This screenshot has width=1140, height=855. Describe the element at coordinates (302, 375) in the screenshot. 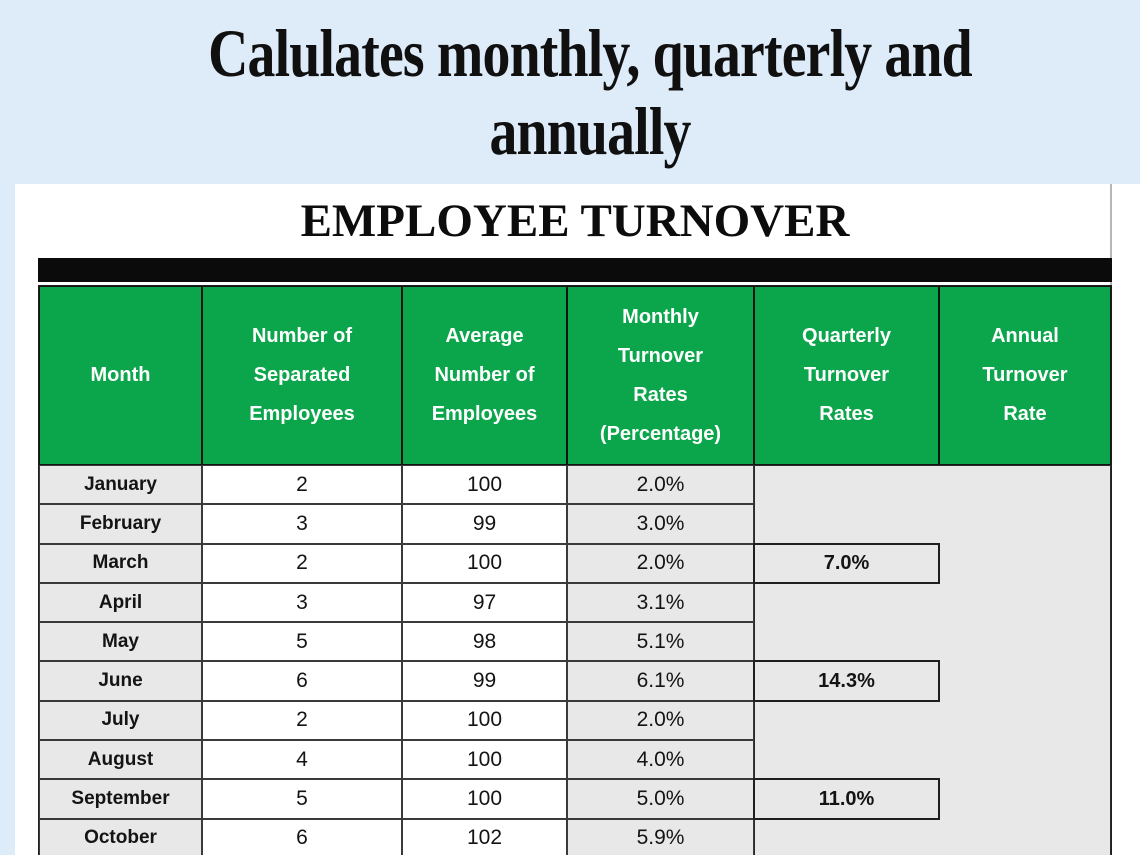

I see `column-header-separated: Number of Separated Employees` at that location.